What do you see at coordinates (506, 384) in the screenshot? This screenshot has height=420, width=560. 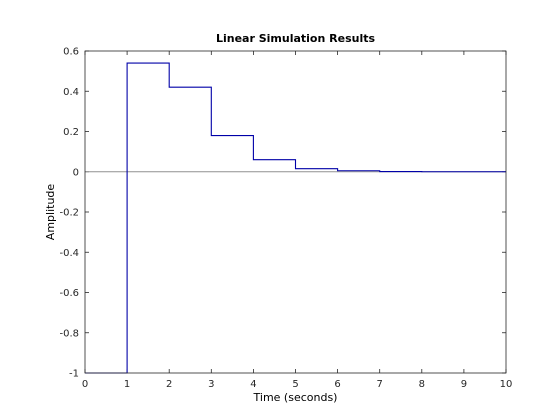 I see `x-tick-label: 10` at bounding box center [506, 384].